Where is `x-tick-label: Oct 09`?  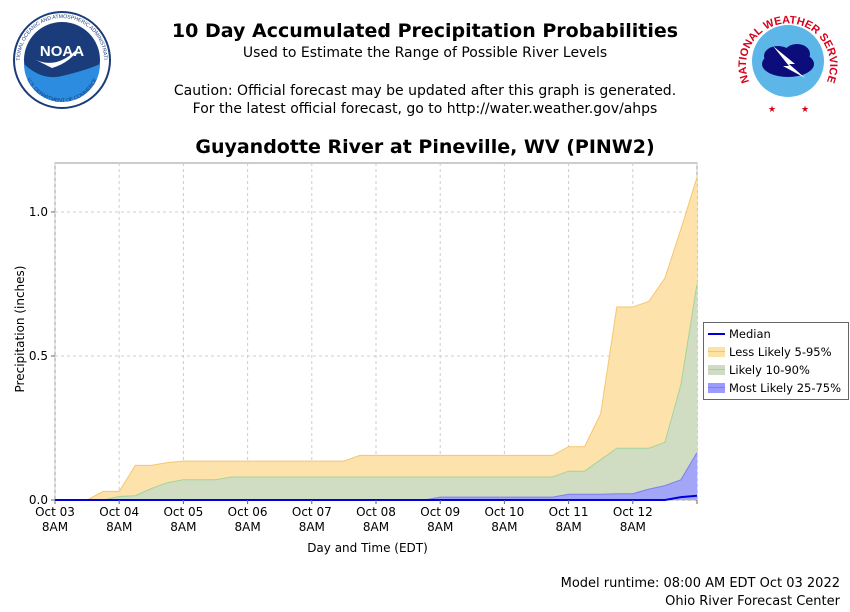 x-tick-label: Oct 09 is located at coordinates (440, 512).